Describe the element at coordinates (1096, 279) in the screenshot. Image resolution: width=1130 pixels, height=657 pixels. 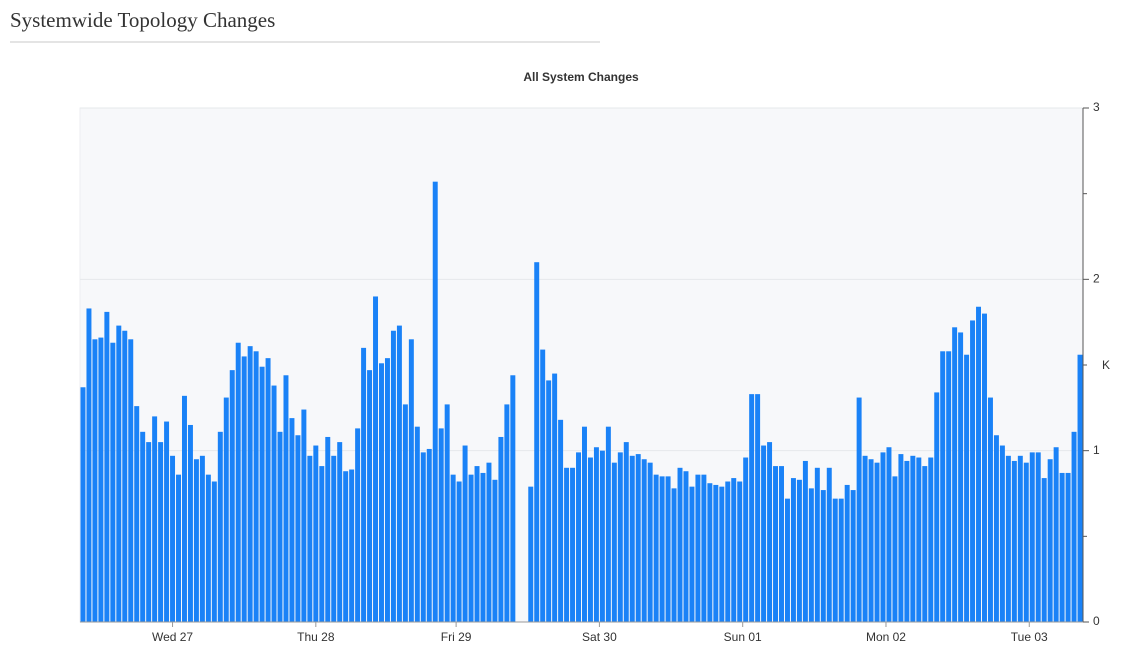
I see `y-tick-label: 2` at that location.